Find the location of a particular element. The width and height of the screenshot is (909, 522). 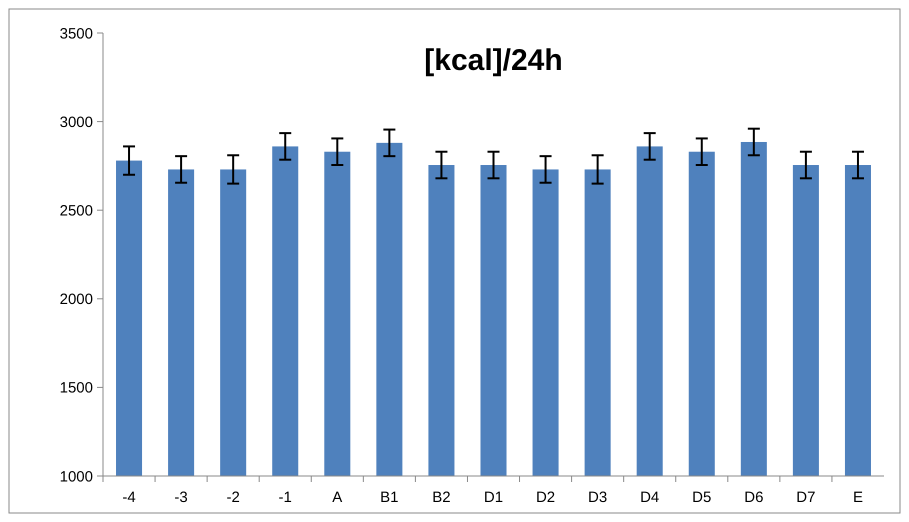

x-tick-label: -1 is located at coordinates (285, 497).